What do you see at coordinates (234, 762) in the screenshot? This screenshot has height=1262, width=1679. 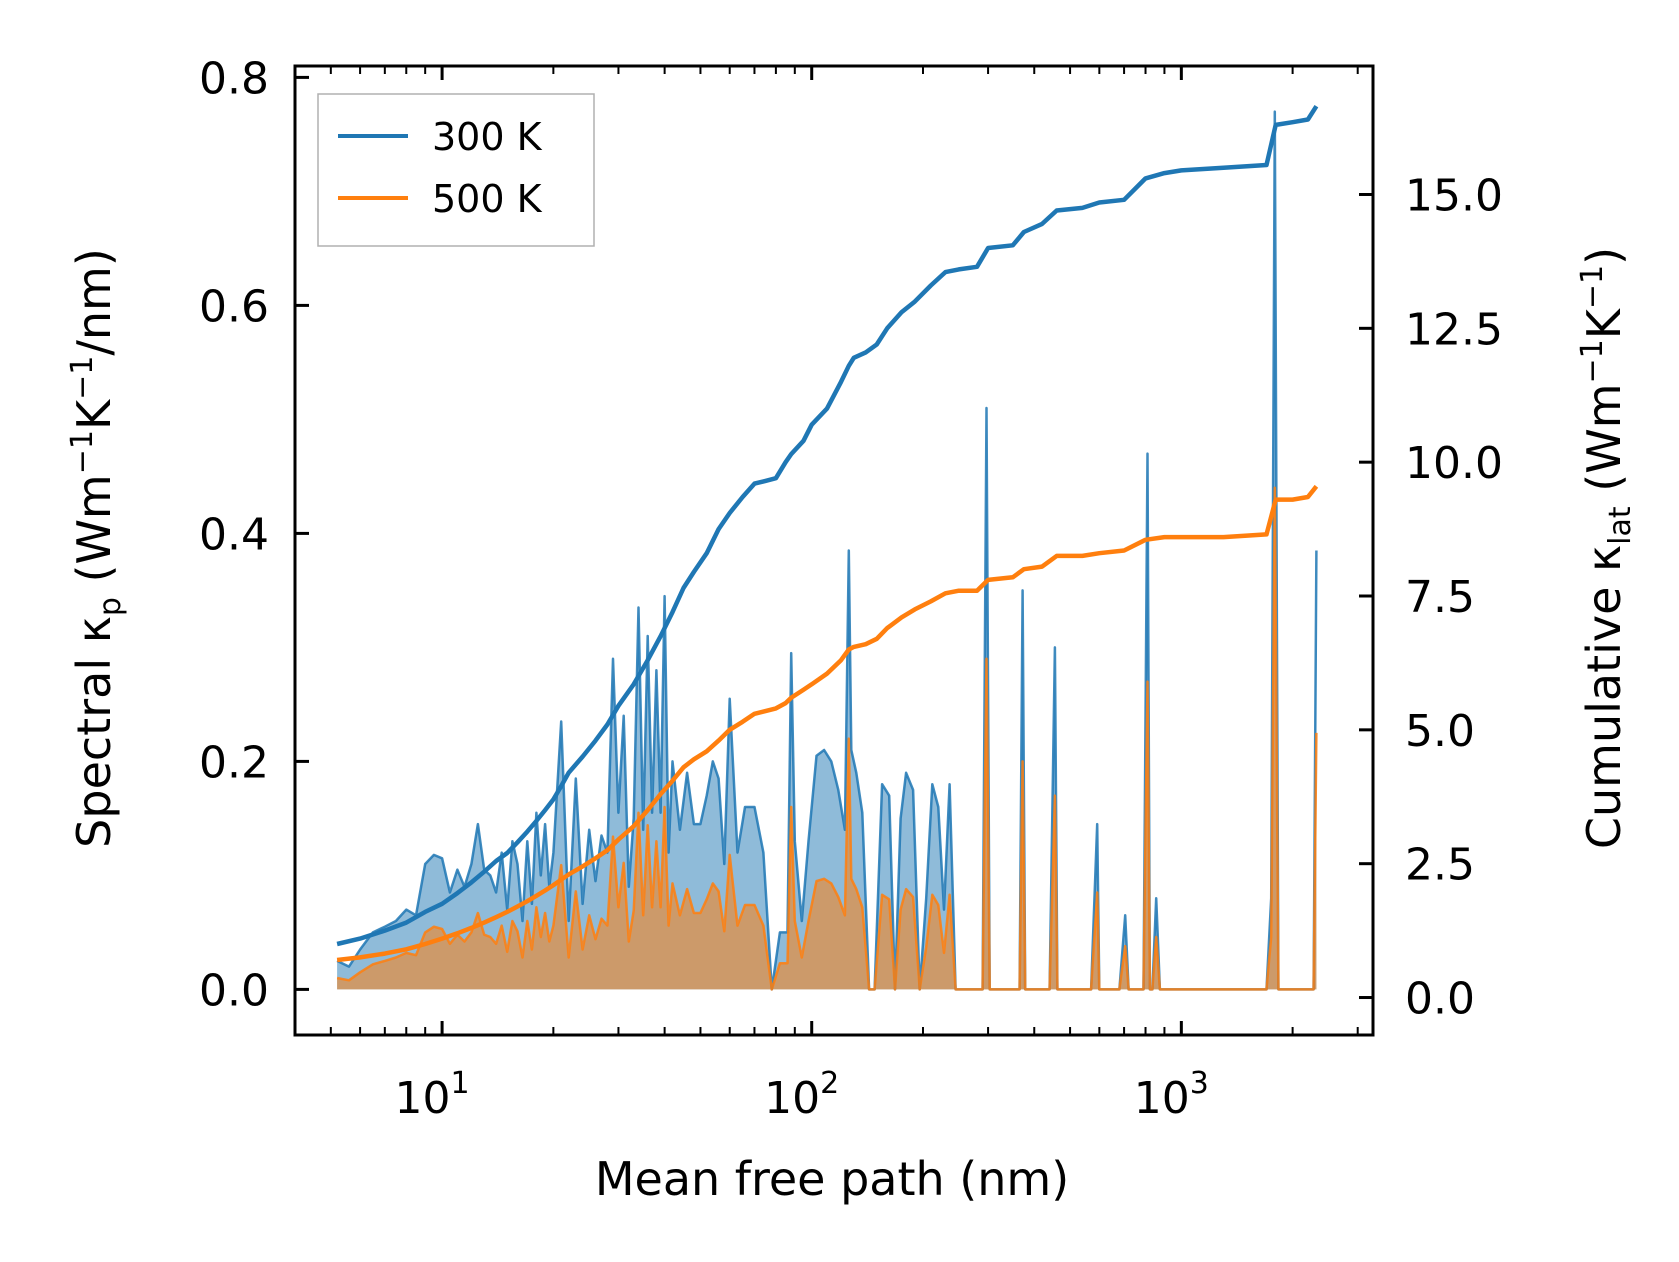 I see `y-left-tick-label: 0.2` at bounding box center [234, 762].